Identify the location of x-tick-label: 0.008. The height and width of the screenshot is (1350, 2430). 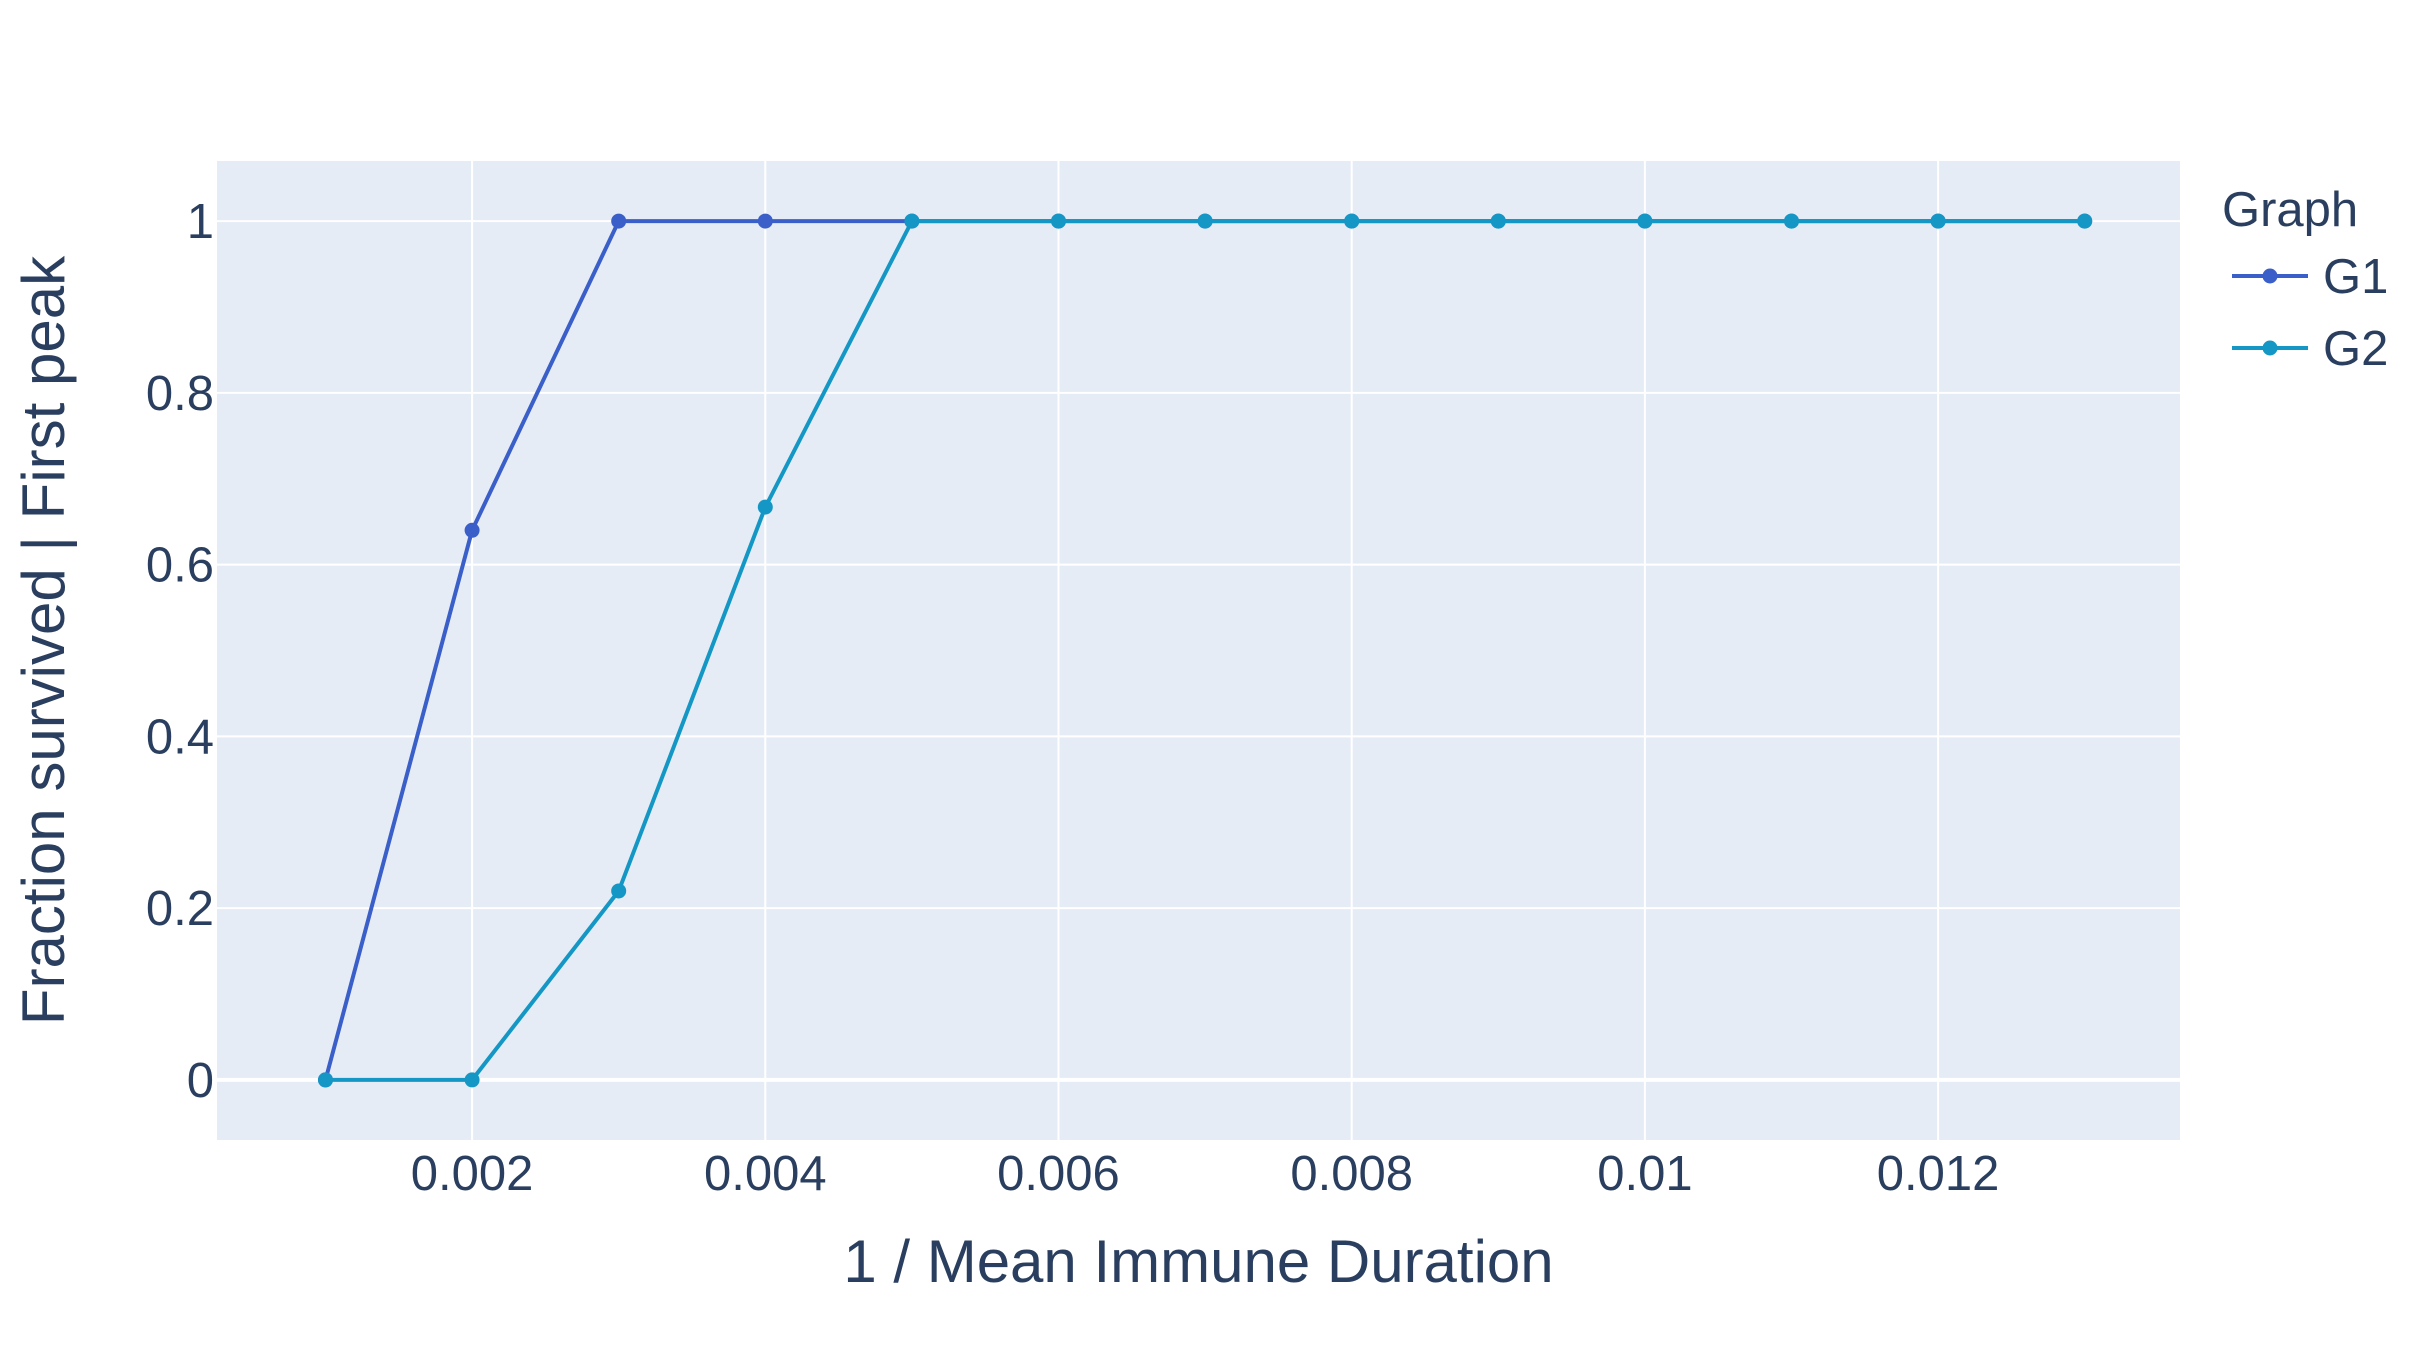
(1351, 1174).